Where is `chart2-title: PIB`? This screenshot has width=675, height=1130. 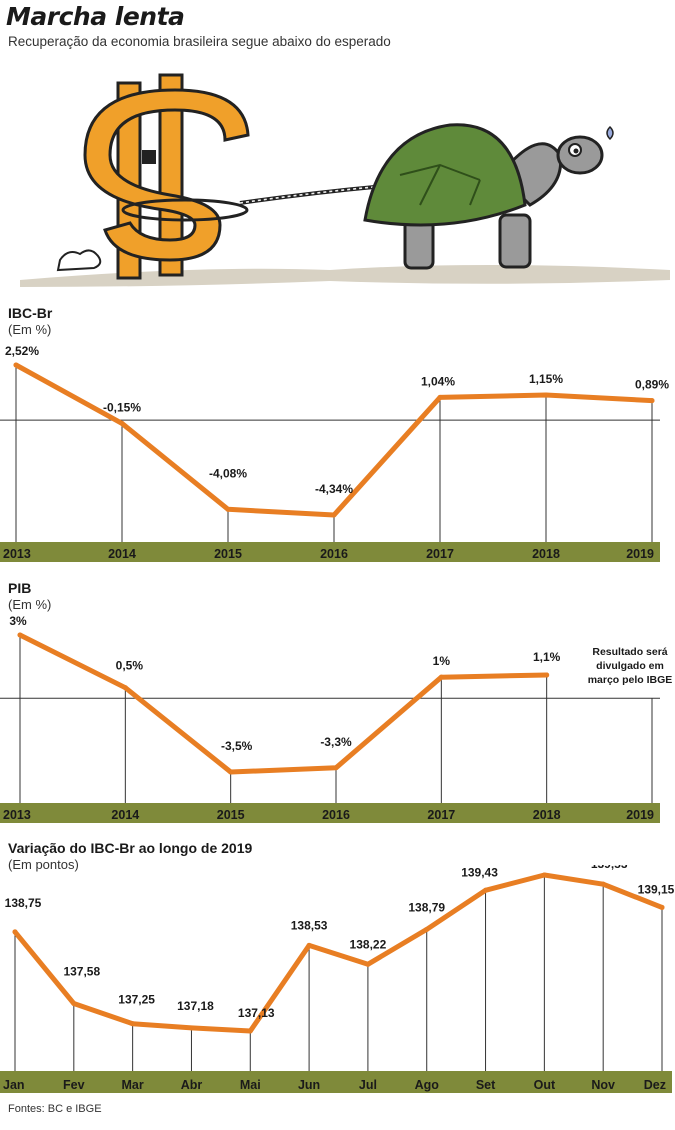
chart2-title: PIB is located at coordinates (20, 588).